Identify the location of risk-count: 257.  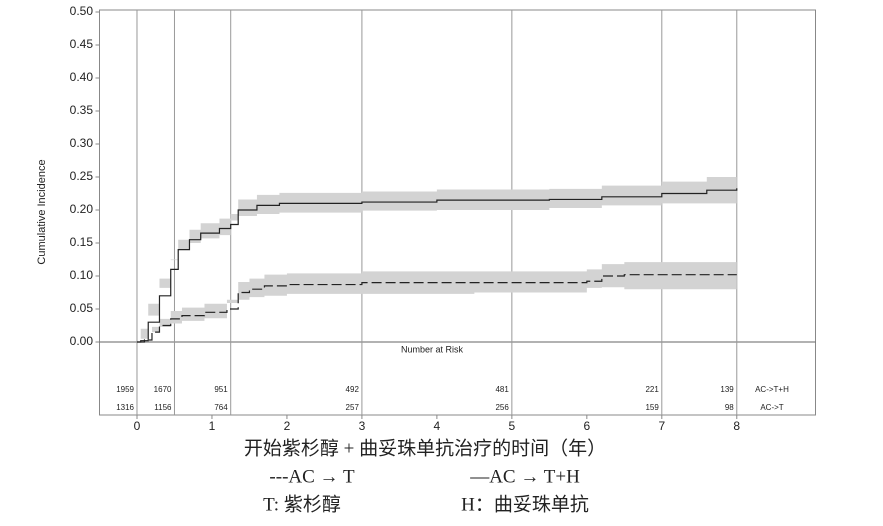
(353, 407).